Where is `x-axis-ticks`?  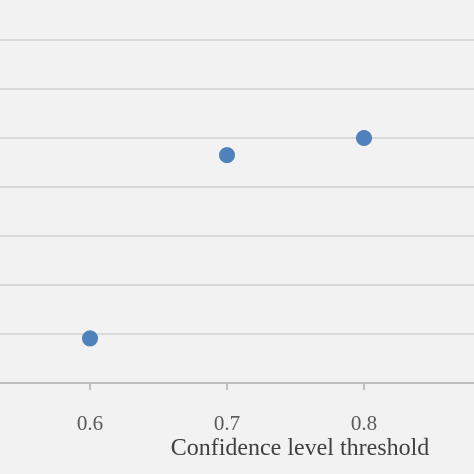 x-axis-ticks is located at coordinates (227, 386).